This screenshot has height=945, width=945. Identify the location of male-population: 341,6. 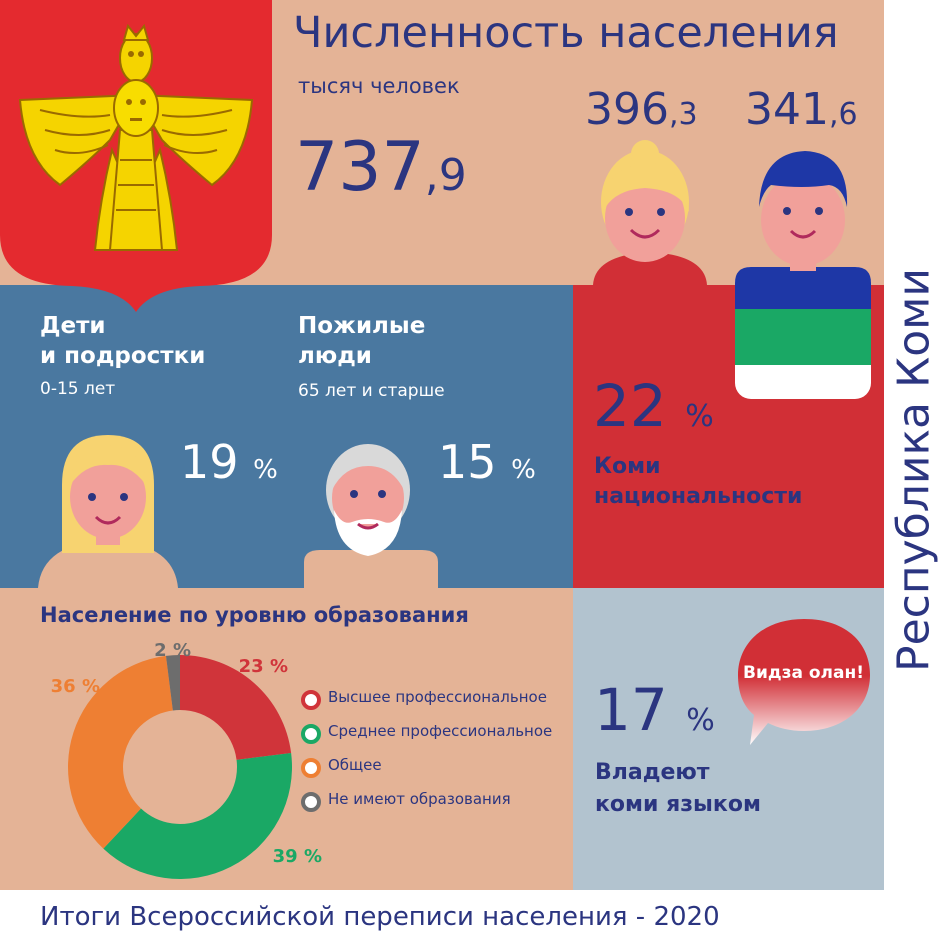
(801, 109).